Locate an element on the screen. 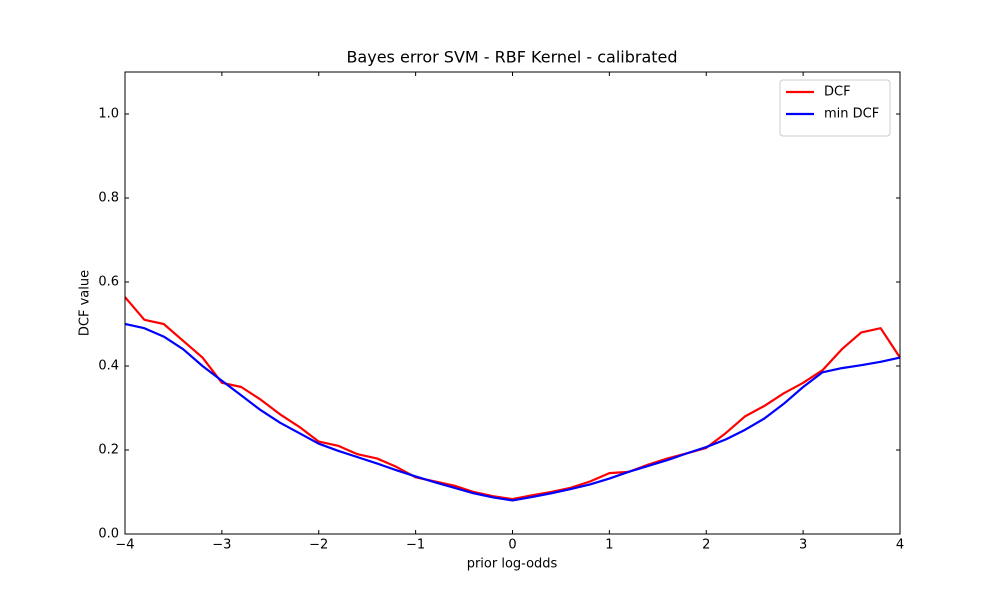 The height and width of the screenshot is (600, 1000). y-tick-label: 1.0 is located at coordinates (108, 114).